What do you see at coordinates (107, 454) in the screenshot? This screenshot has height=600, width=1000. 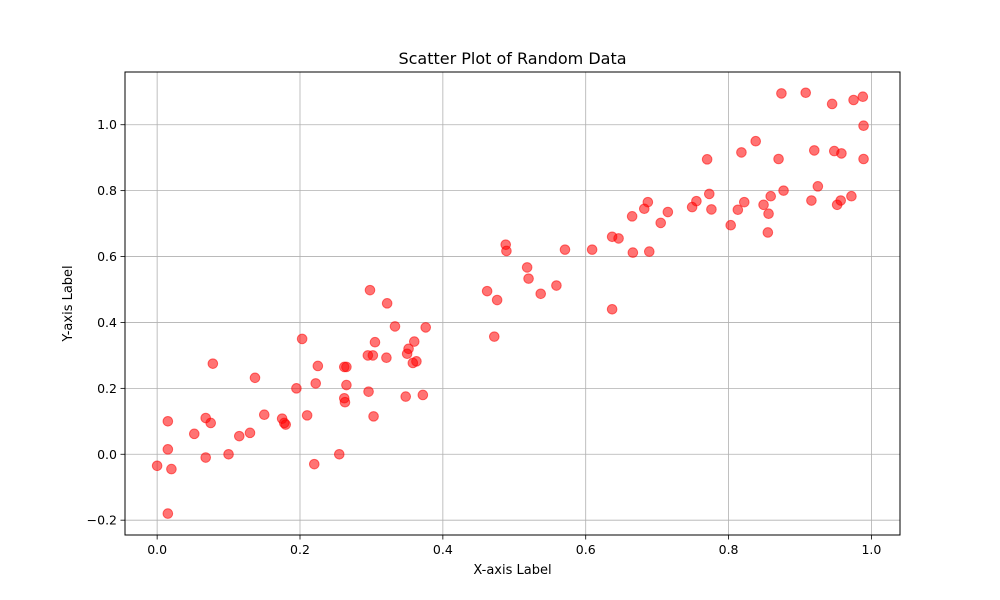 I see `y-tick-label: 0.0` at bounding box center [107, 454].